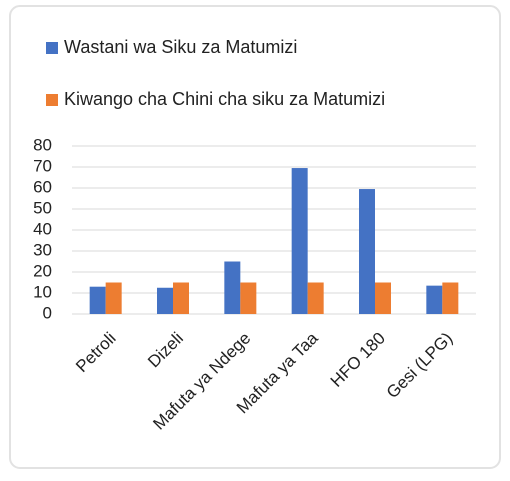 The image size is (510, 481). Describe the element at coordinates (42, 249) in the screenshot. I see `y-tick-label: 30` at that location.